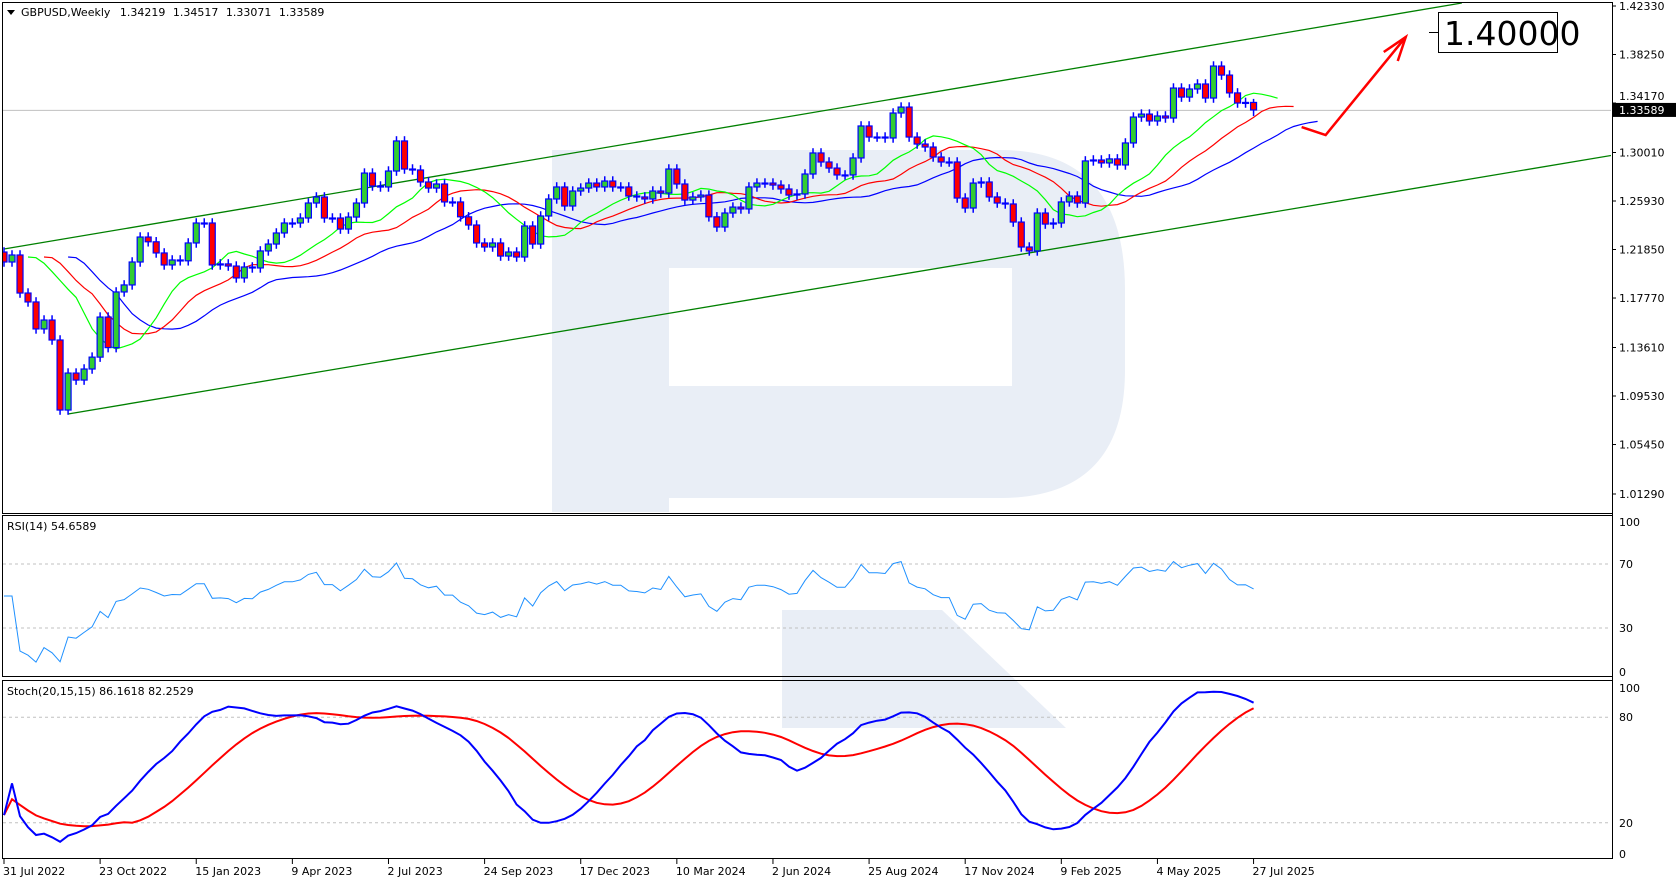  What do you see at coordinates (228, 871) in the screenshot?
I see `time-axis-label: 15 Jan 2023` at bounding box center [228, 871].